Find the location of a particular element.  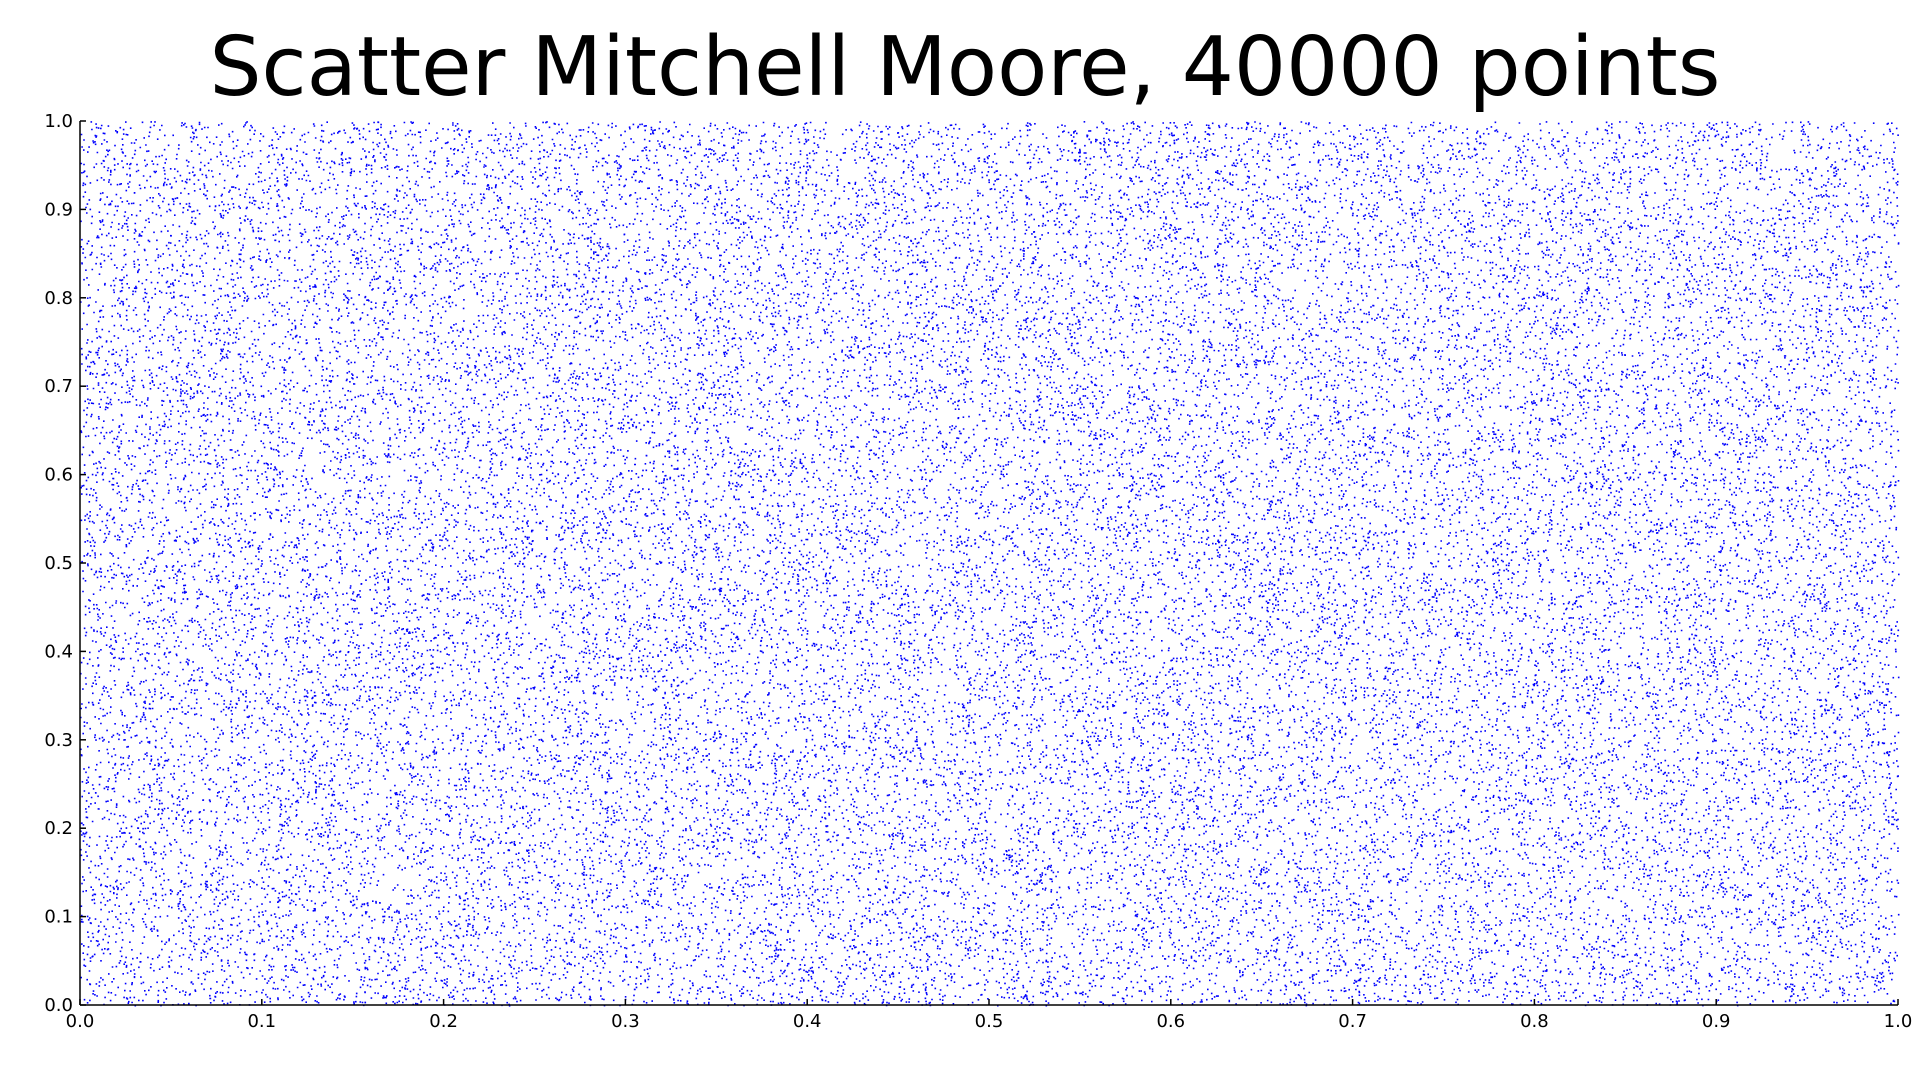

x-tick-label: 0.0 is located at coordinates (80, 1021).